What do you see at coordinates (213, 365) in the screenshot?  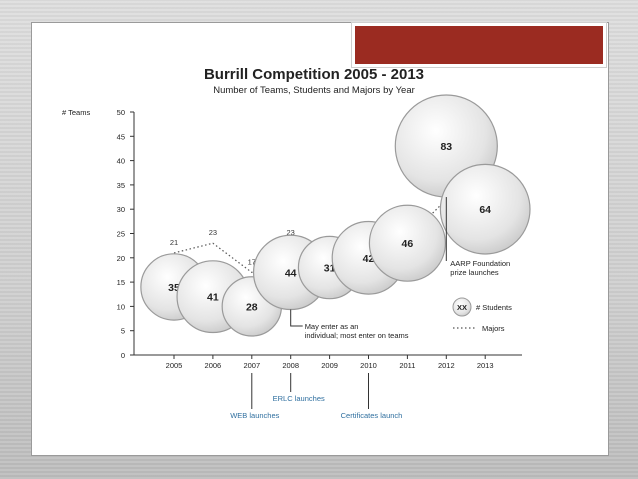 I see `x-tick-label: 2006` at bounding box center [213, 365].